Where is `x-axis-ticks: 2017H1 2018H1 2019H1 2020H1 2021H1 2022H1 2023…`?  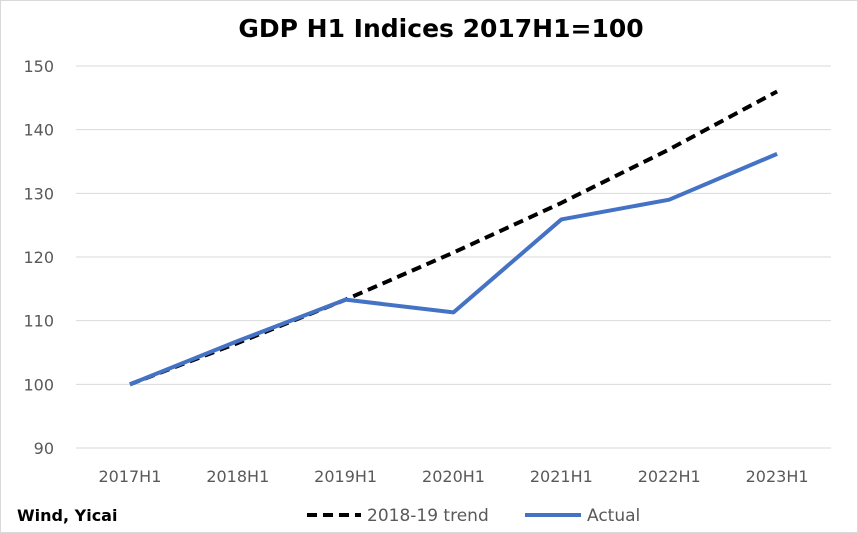 x-axis-ticks: 2017H1 2018H1 2019H1 2020H1 2021H1 2022H1 2023… is located at coordinates (453, 476).